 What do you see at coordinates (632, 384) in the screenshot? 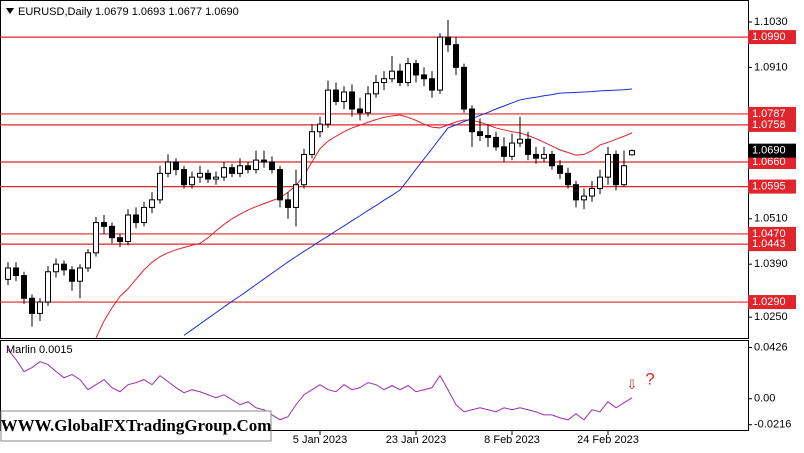
I see `annotation-arrow: ⇩` at bounding box center [632, 384].